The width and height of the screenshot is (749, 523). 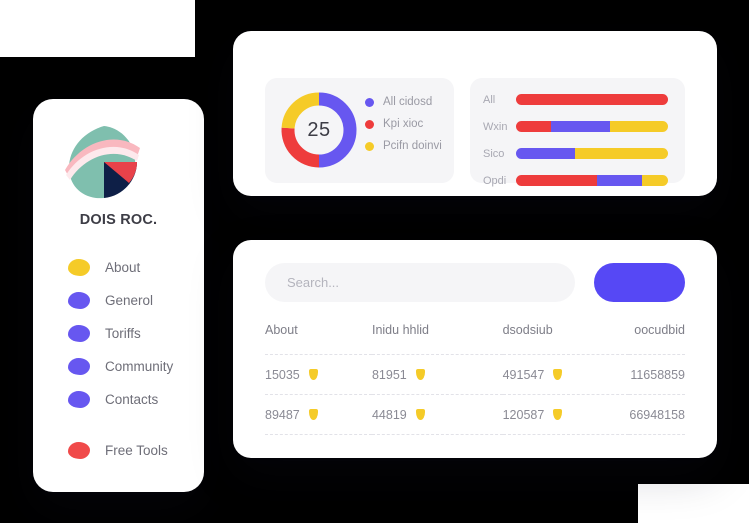 I want to click on table-cell-value: 120587, so click(x=523, y=415).